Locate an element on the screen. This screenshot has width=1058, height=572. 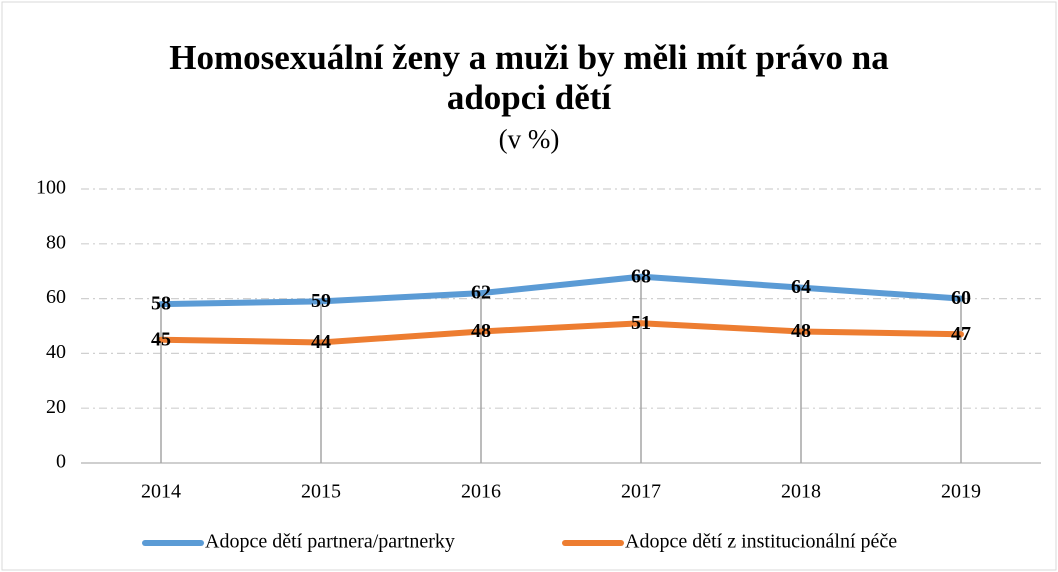
y-tick-label: 20 is located at coordinates (56, 407).